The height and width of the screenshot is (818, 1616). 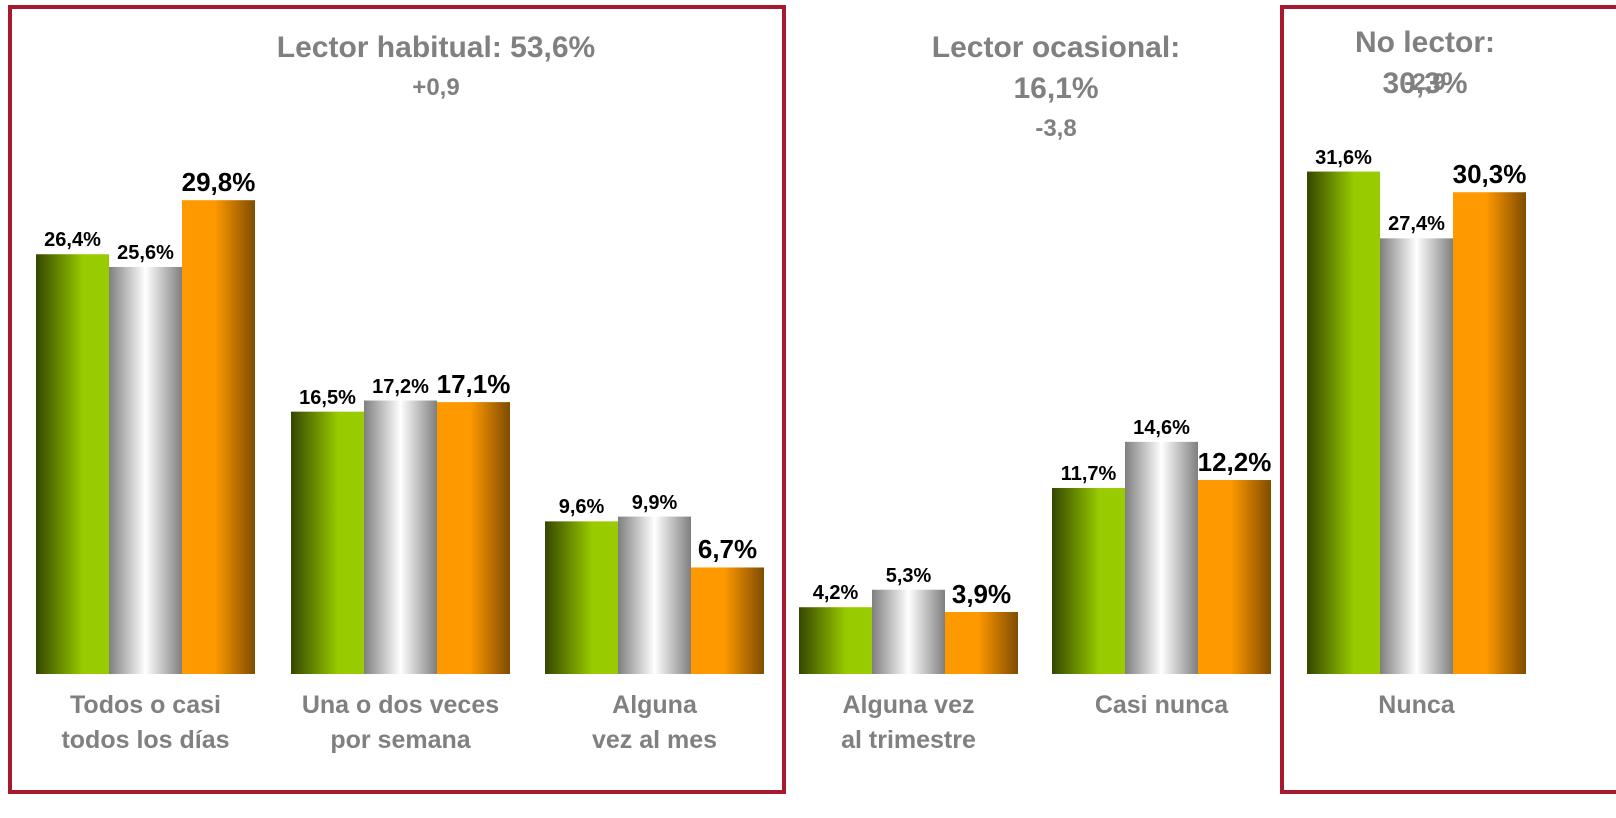 What do you see at coordinates (1425, 82) in the screenshot?
I see `group-change: -2,9` at bounding box center [1425, 82].